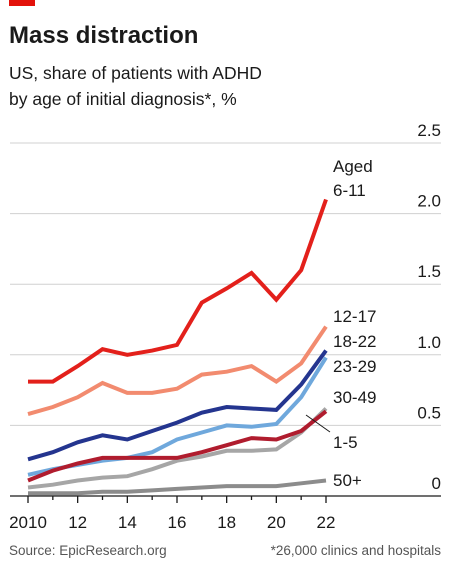 The height and width of the screenshot is (566, 452). Describe the element at coordinates (429, 130) in the screenshot. I see `y-tick-label: 2.5` at that location.